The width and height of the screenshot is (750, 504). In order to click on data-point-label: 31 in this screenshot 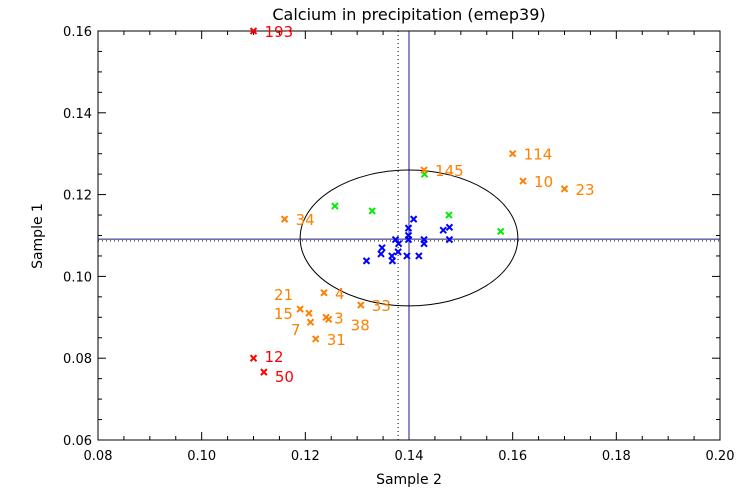, I will do `click(336, 340)`.